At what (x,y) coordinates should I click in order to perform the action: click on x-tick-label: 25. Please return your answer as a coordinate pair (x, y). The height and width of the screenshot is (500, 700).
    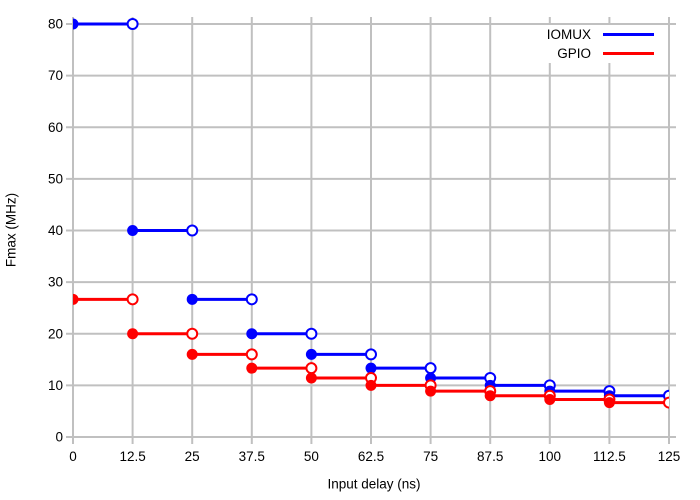
    Looking at the image, I should click on (192, 456).